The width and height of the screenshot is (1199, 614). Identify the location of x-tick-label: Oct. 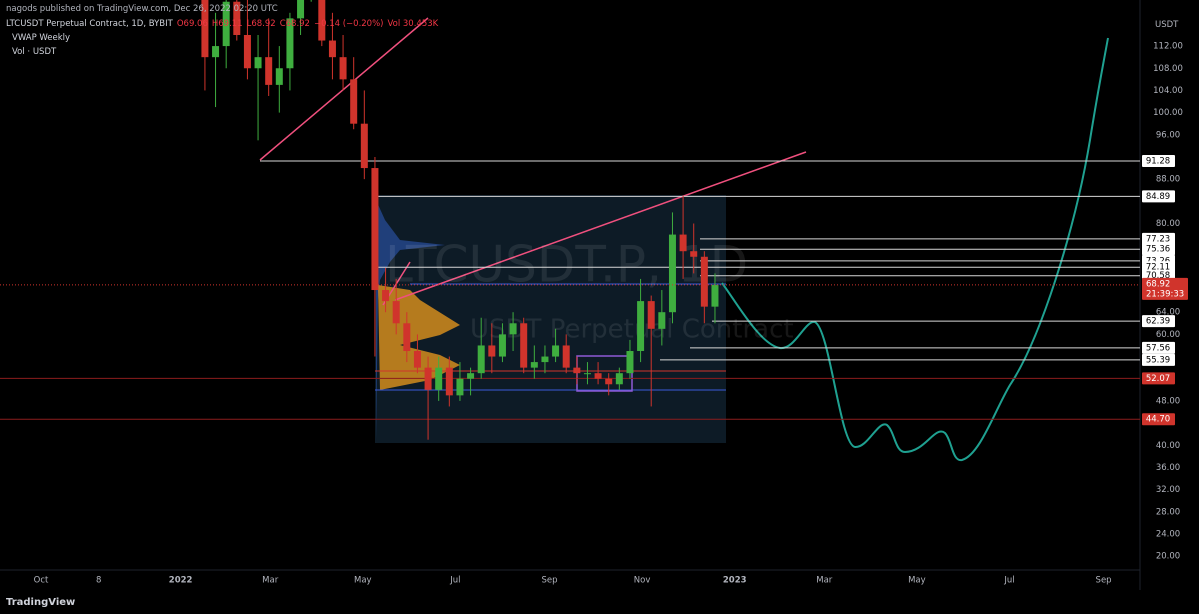
(41, 581).